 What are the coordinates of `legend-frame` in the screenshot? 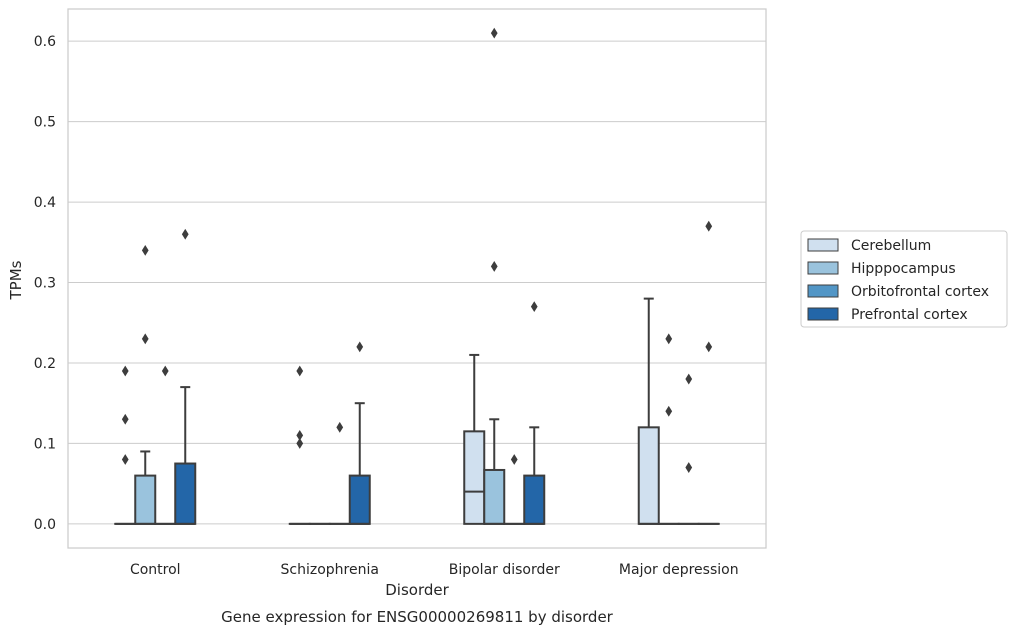 It's located at (904, 279).